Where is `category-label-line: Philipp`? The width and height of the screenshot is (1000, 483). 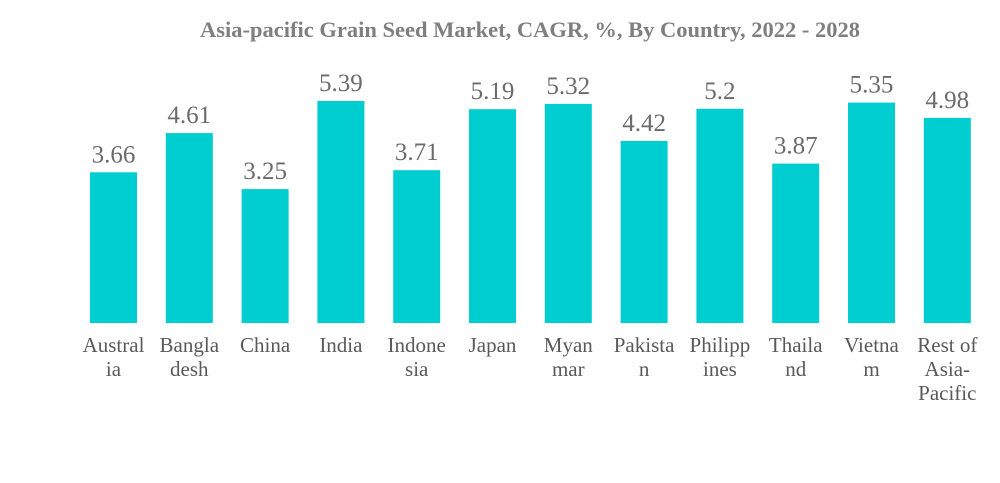 category-label-line: Philipp is located at coordinates (720, 345).